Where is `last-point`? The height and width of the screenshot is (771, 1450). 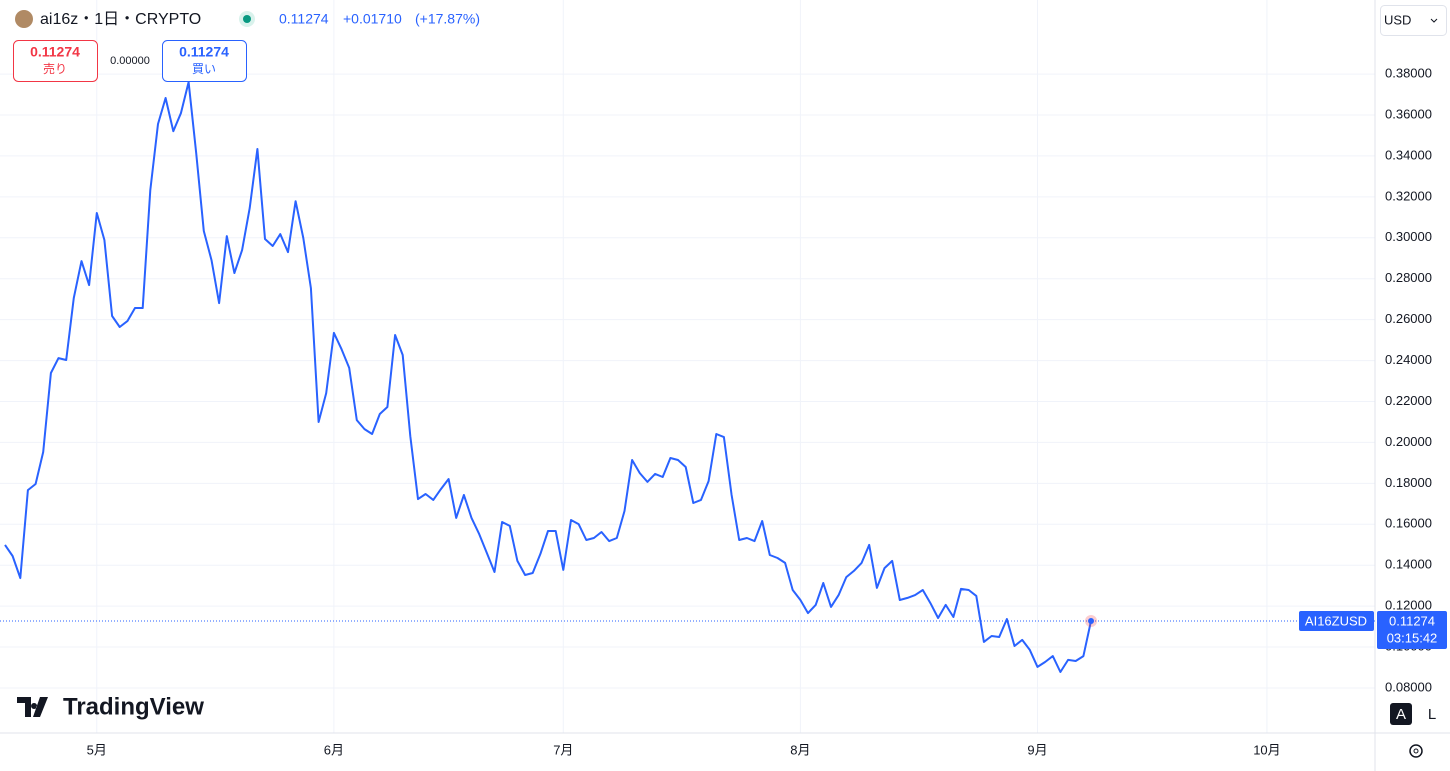
last-point is located at coordinates (1091, 620).